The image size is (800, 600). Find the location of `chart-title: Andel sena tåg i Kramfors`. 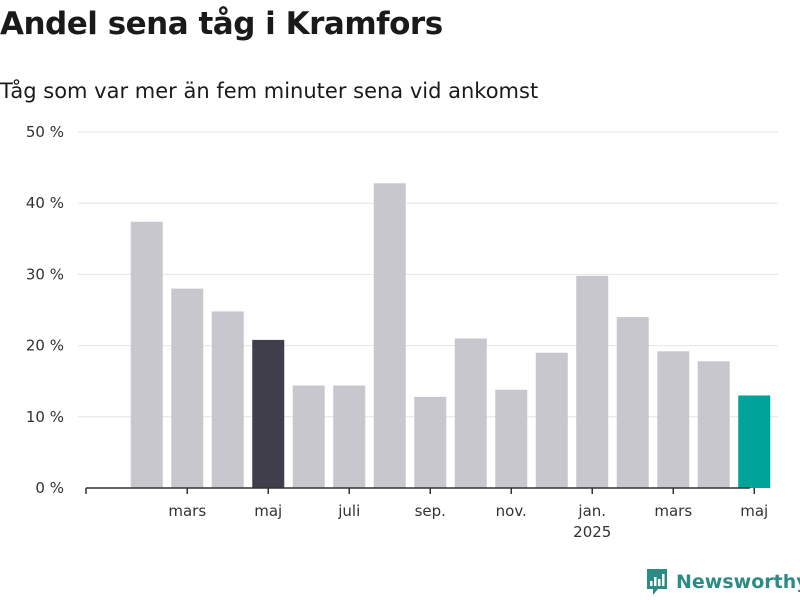

chart-title: Andel sena tåg i Kramfors is located at coordinates (221, 24).